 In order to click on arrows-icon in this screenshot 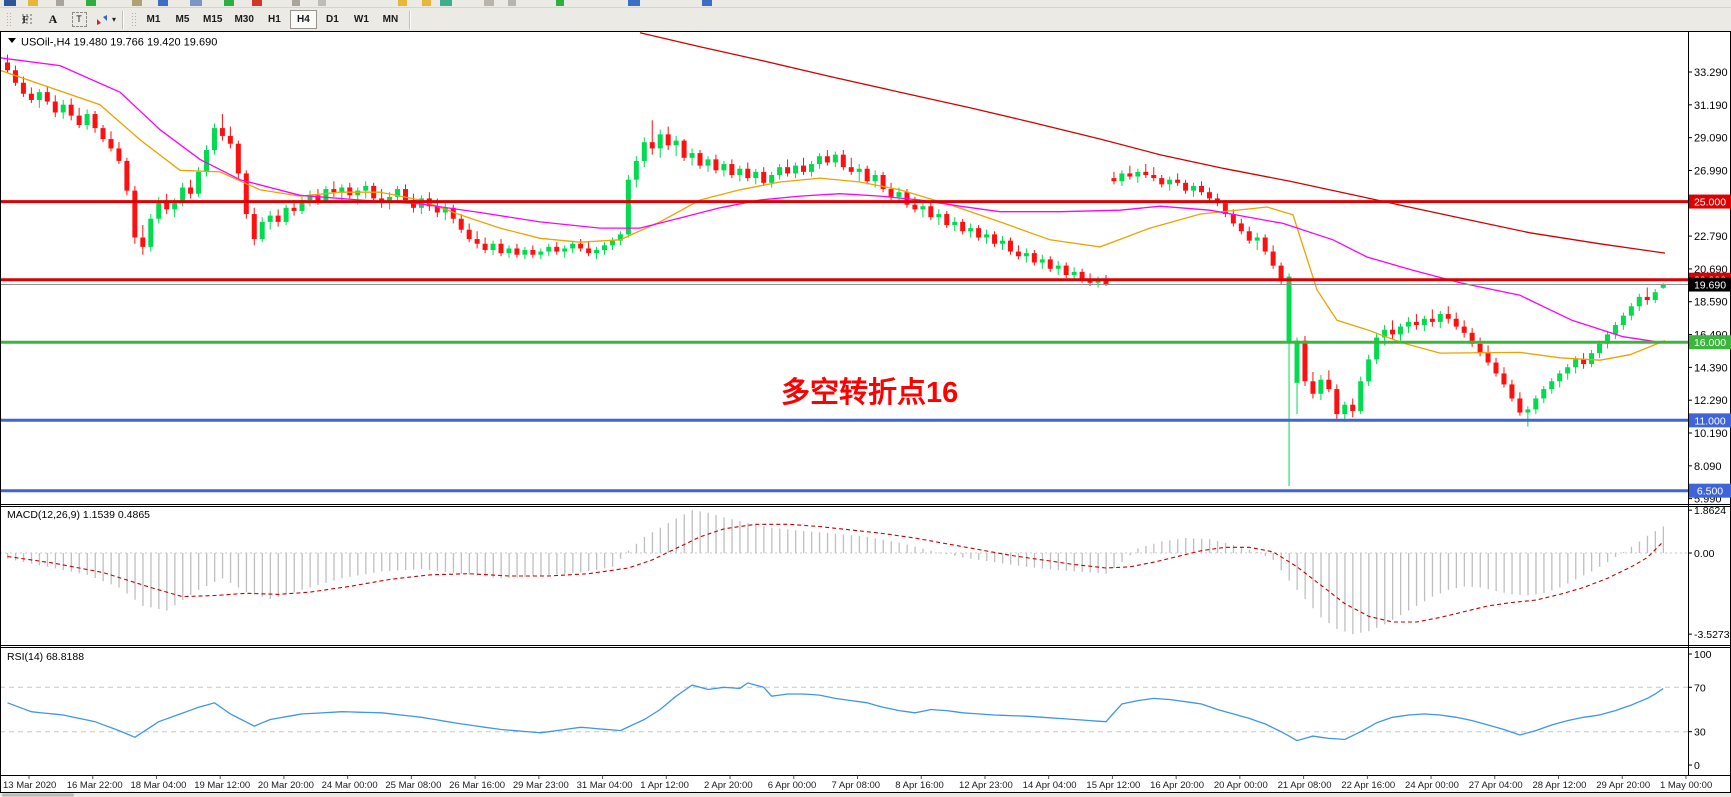, I will do `click(101, 19)`.